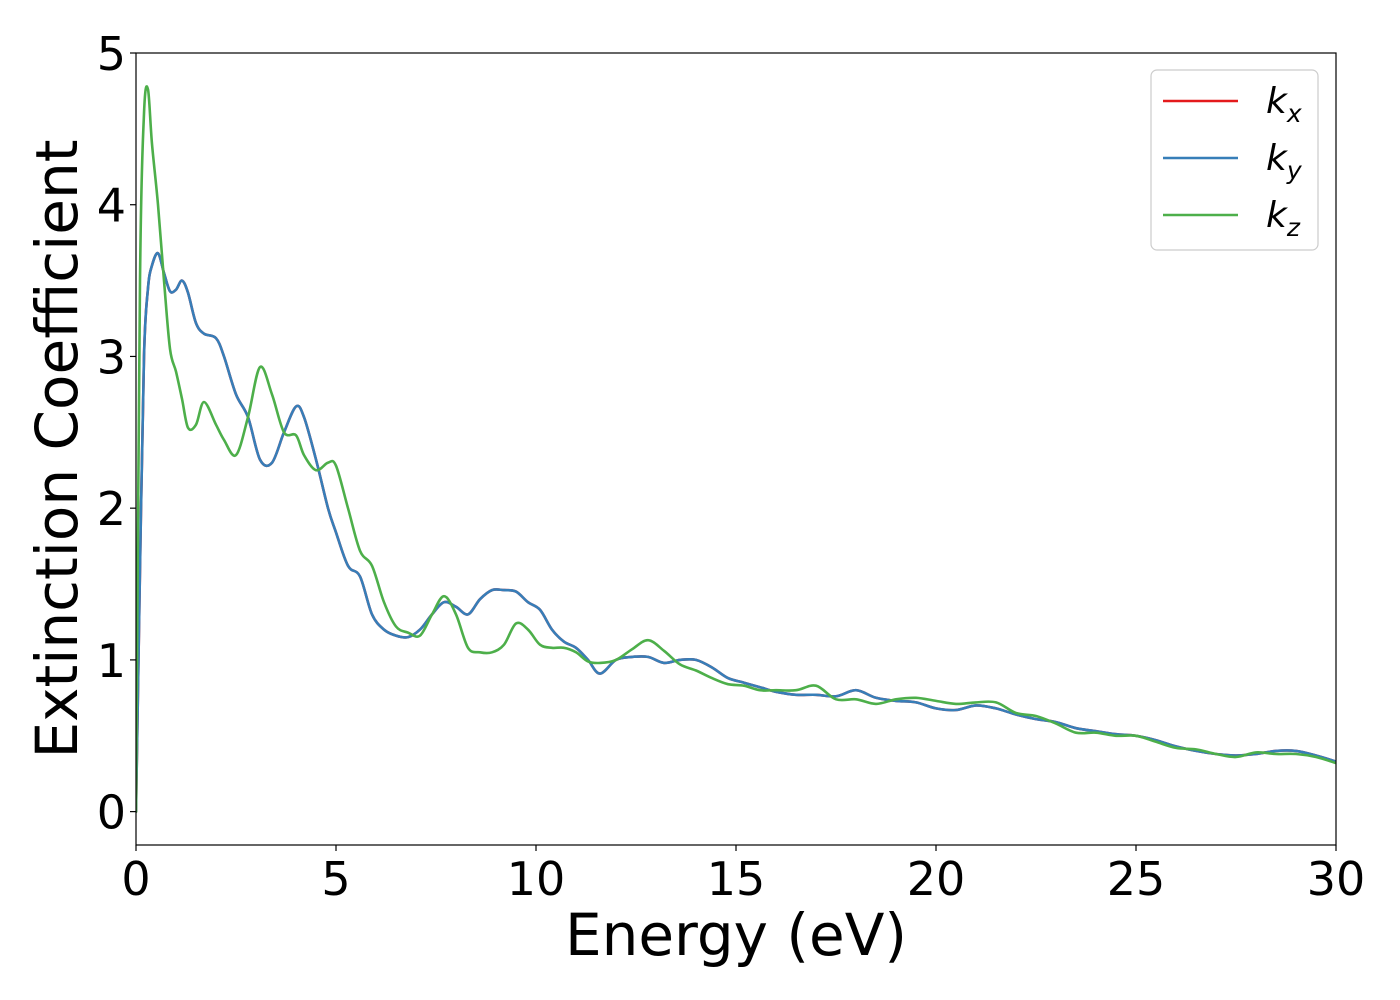 The height and width of the screenshot is (1000, 1400). What do you see at coordinates (111, 661) in the screenshot?
I see `y-tick-label: 1` at bounding box center [111, 661].